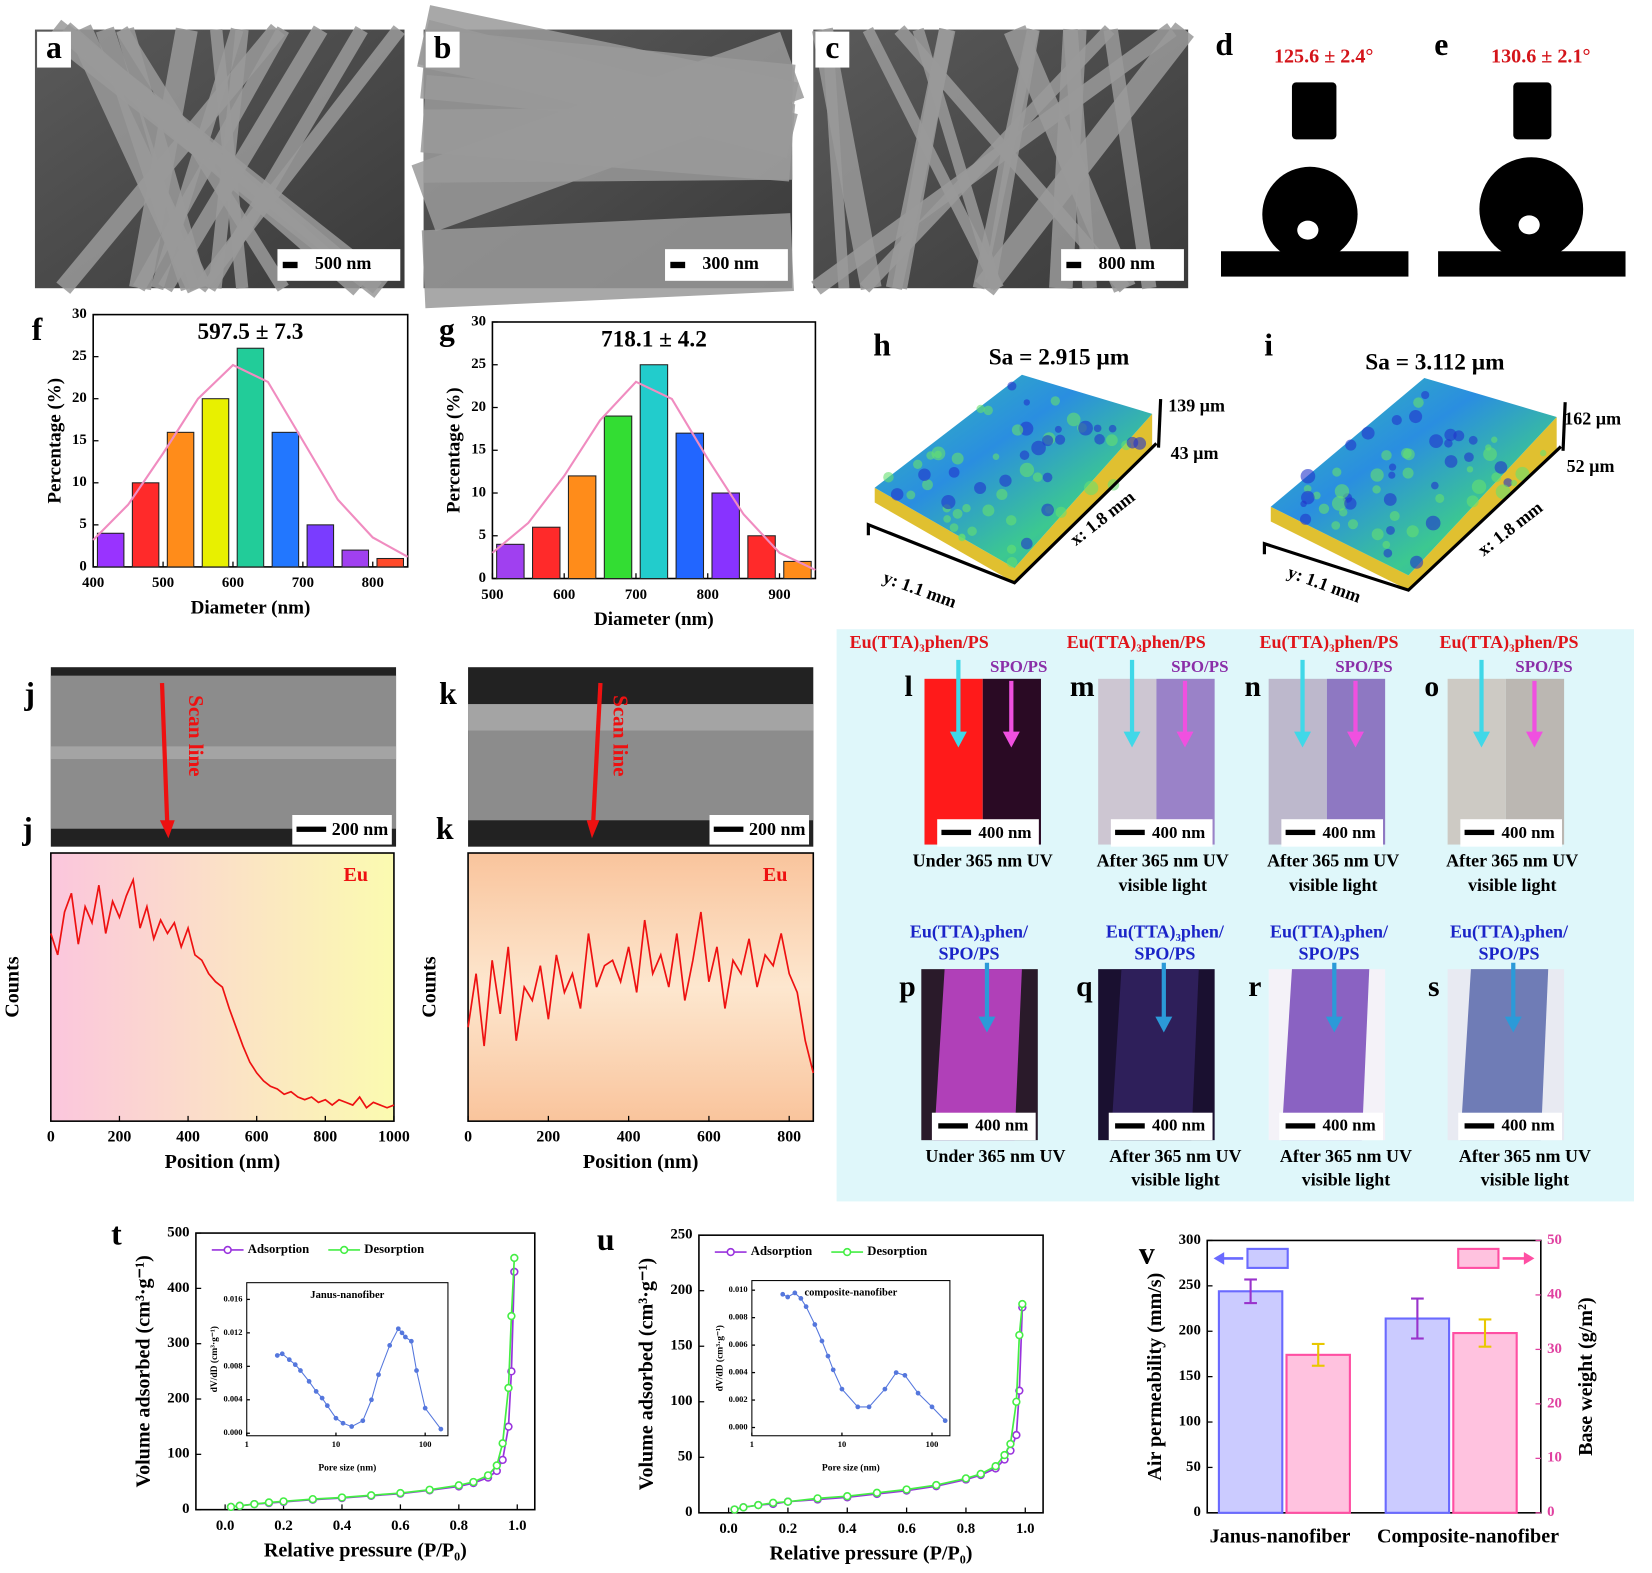 The width and height of the screenshot is (1652, 1573). I want to click on surface-axis, so click(1012, 513).